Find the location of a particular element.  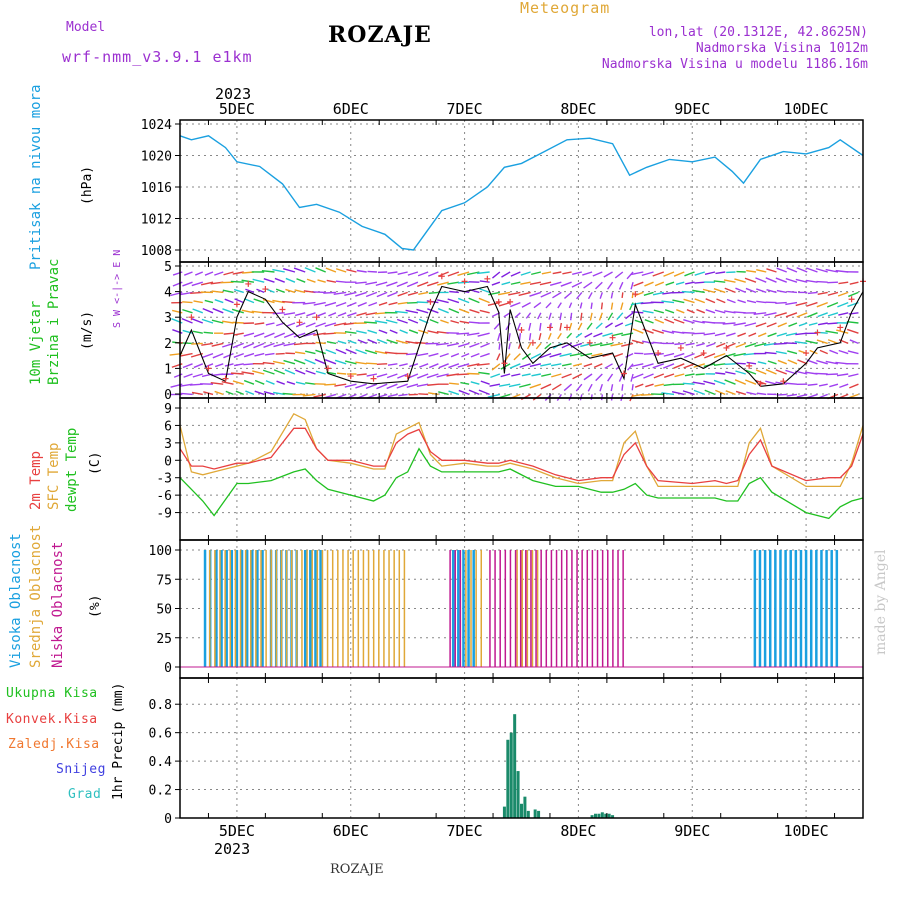

y-tick-label: 1 is located at coordinates (168, 369).